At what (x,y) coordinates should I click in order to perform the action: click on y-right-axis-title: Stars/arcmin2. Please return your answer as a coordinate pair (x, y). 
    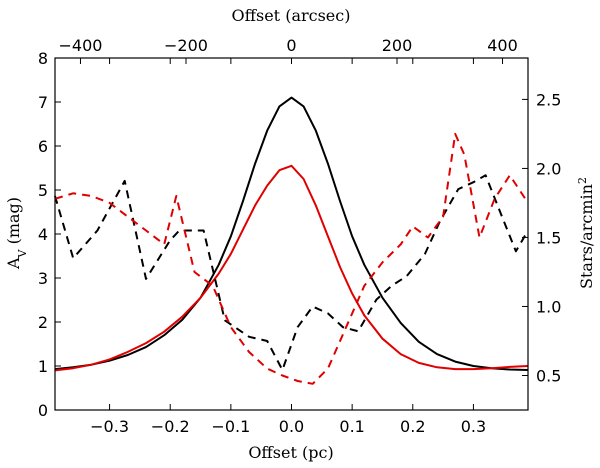
    Looking at the image, I should click on (586, 233).